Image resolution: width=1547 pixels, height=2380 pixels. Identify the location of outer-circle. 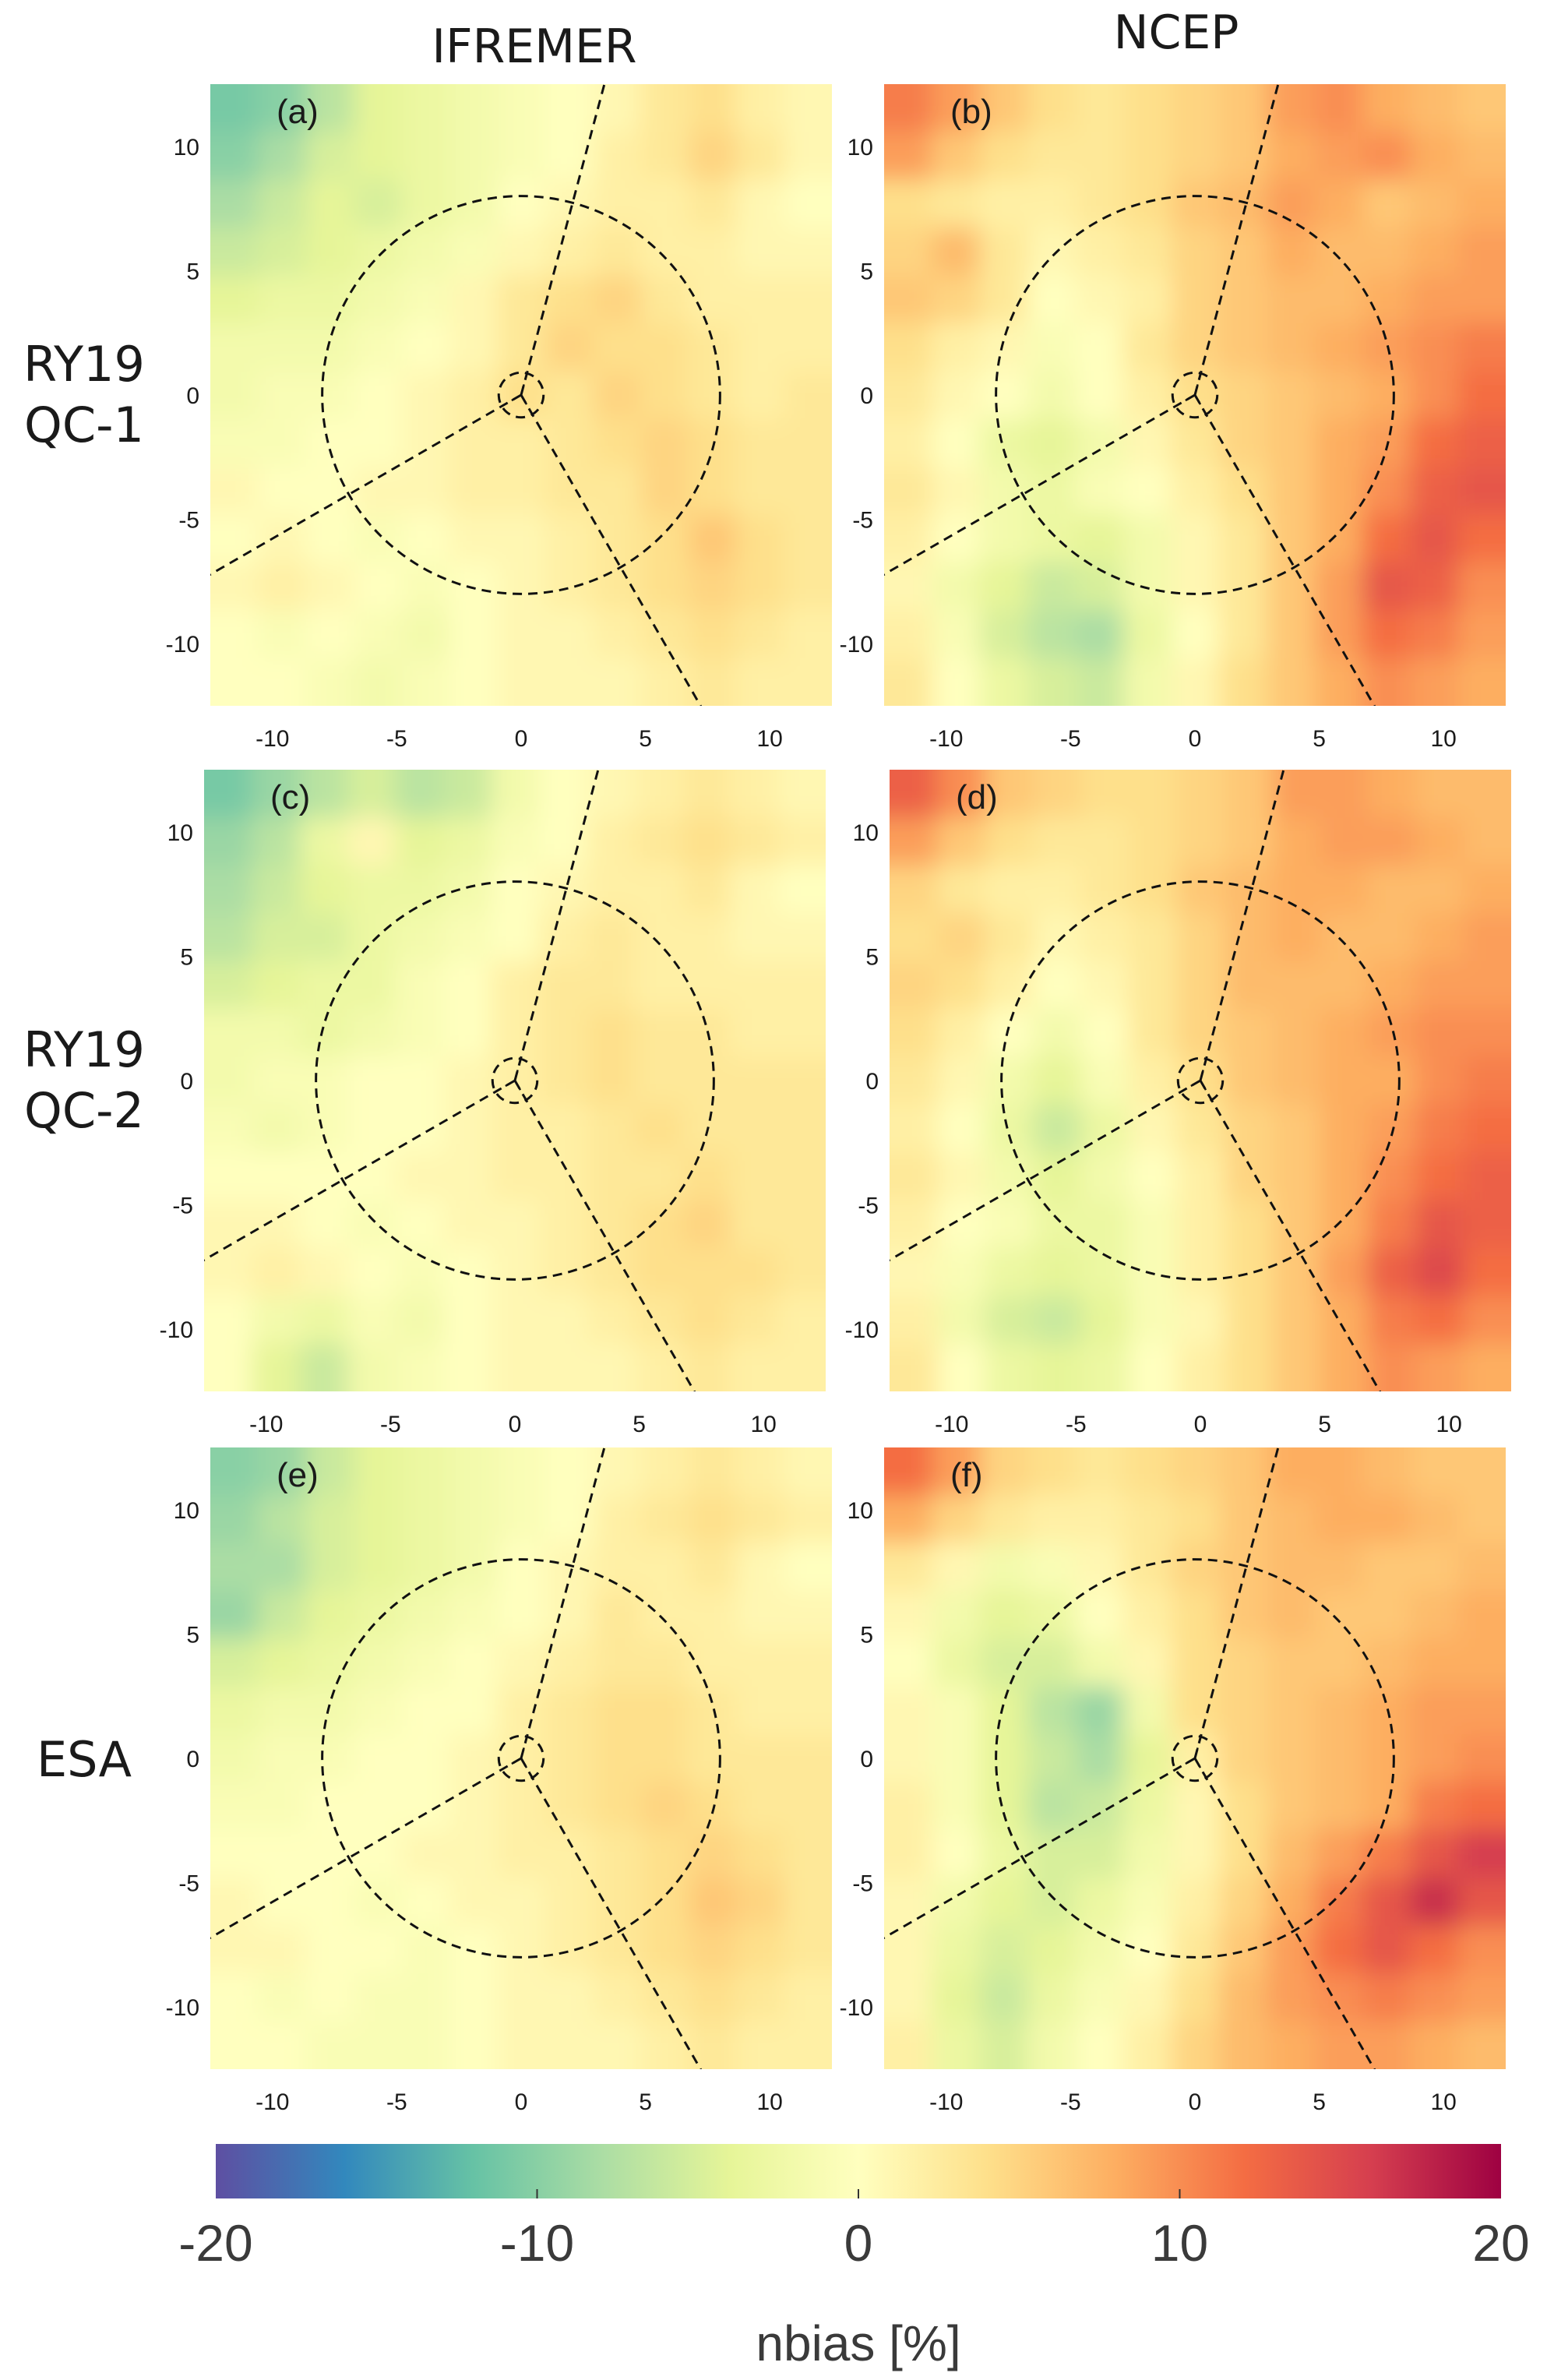
(1195, 1758).